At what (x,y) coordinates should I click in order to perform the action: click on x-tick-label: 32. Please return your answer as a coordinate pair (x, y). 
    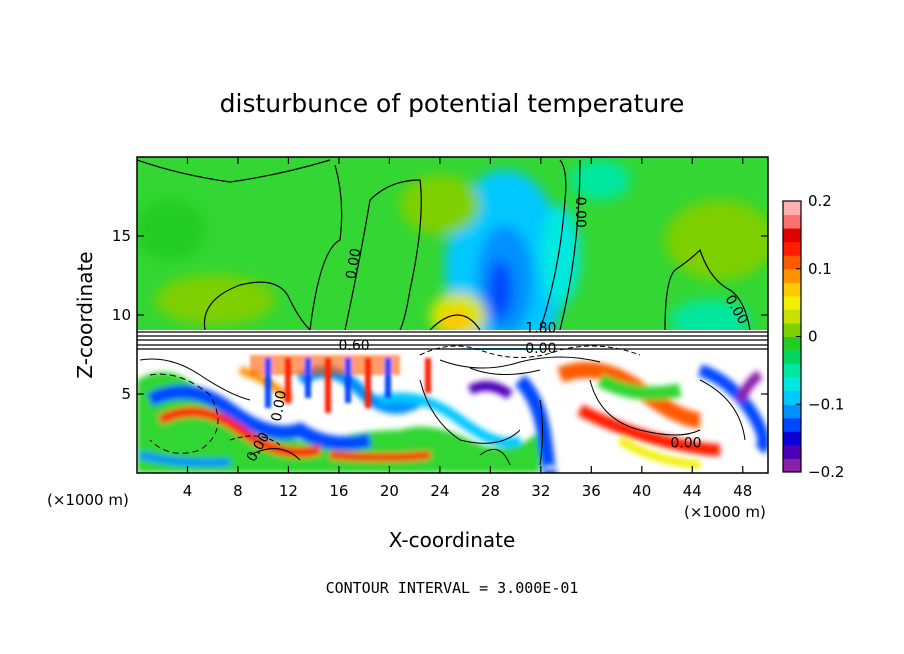
    Looking at the image, I should click on (540, 491).